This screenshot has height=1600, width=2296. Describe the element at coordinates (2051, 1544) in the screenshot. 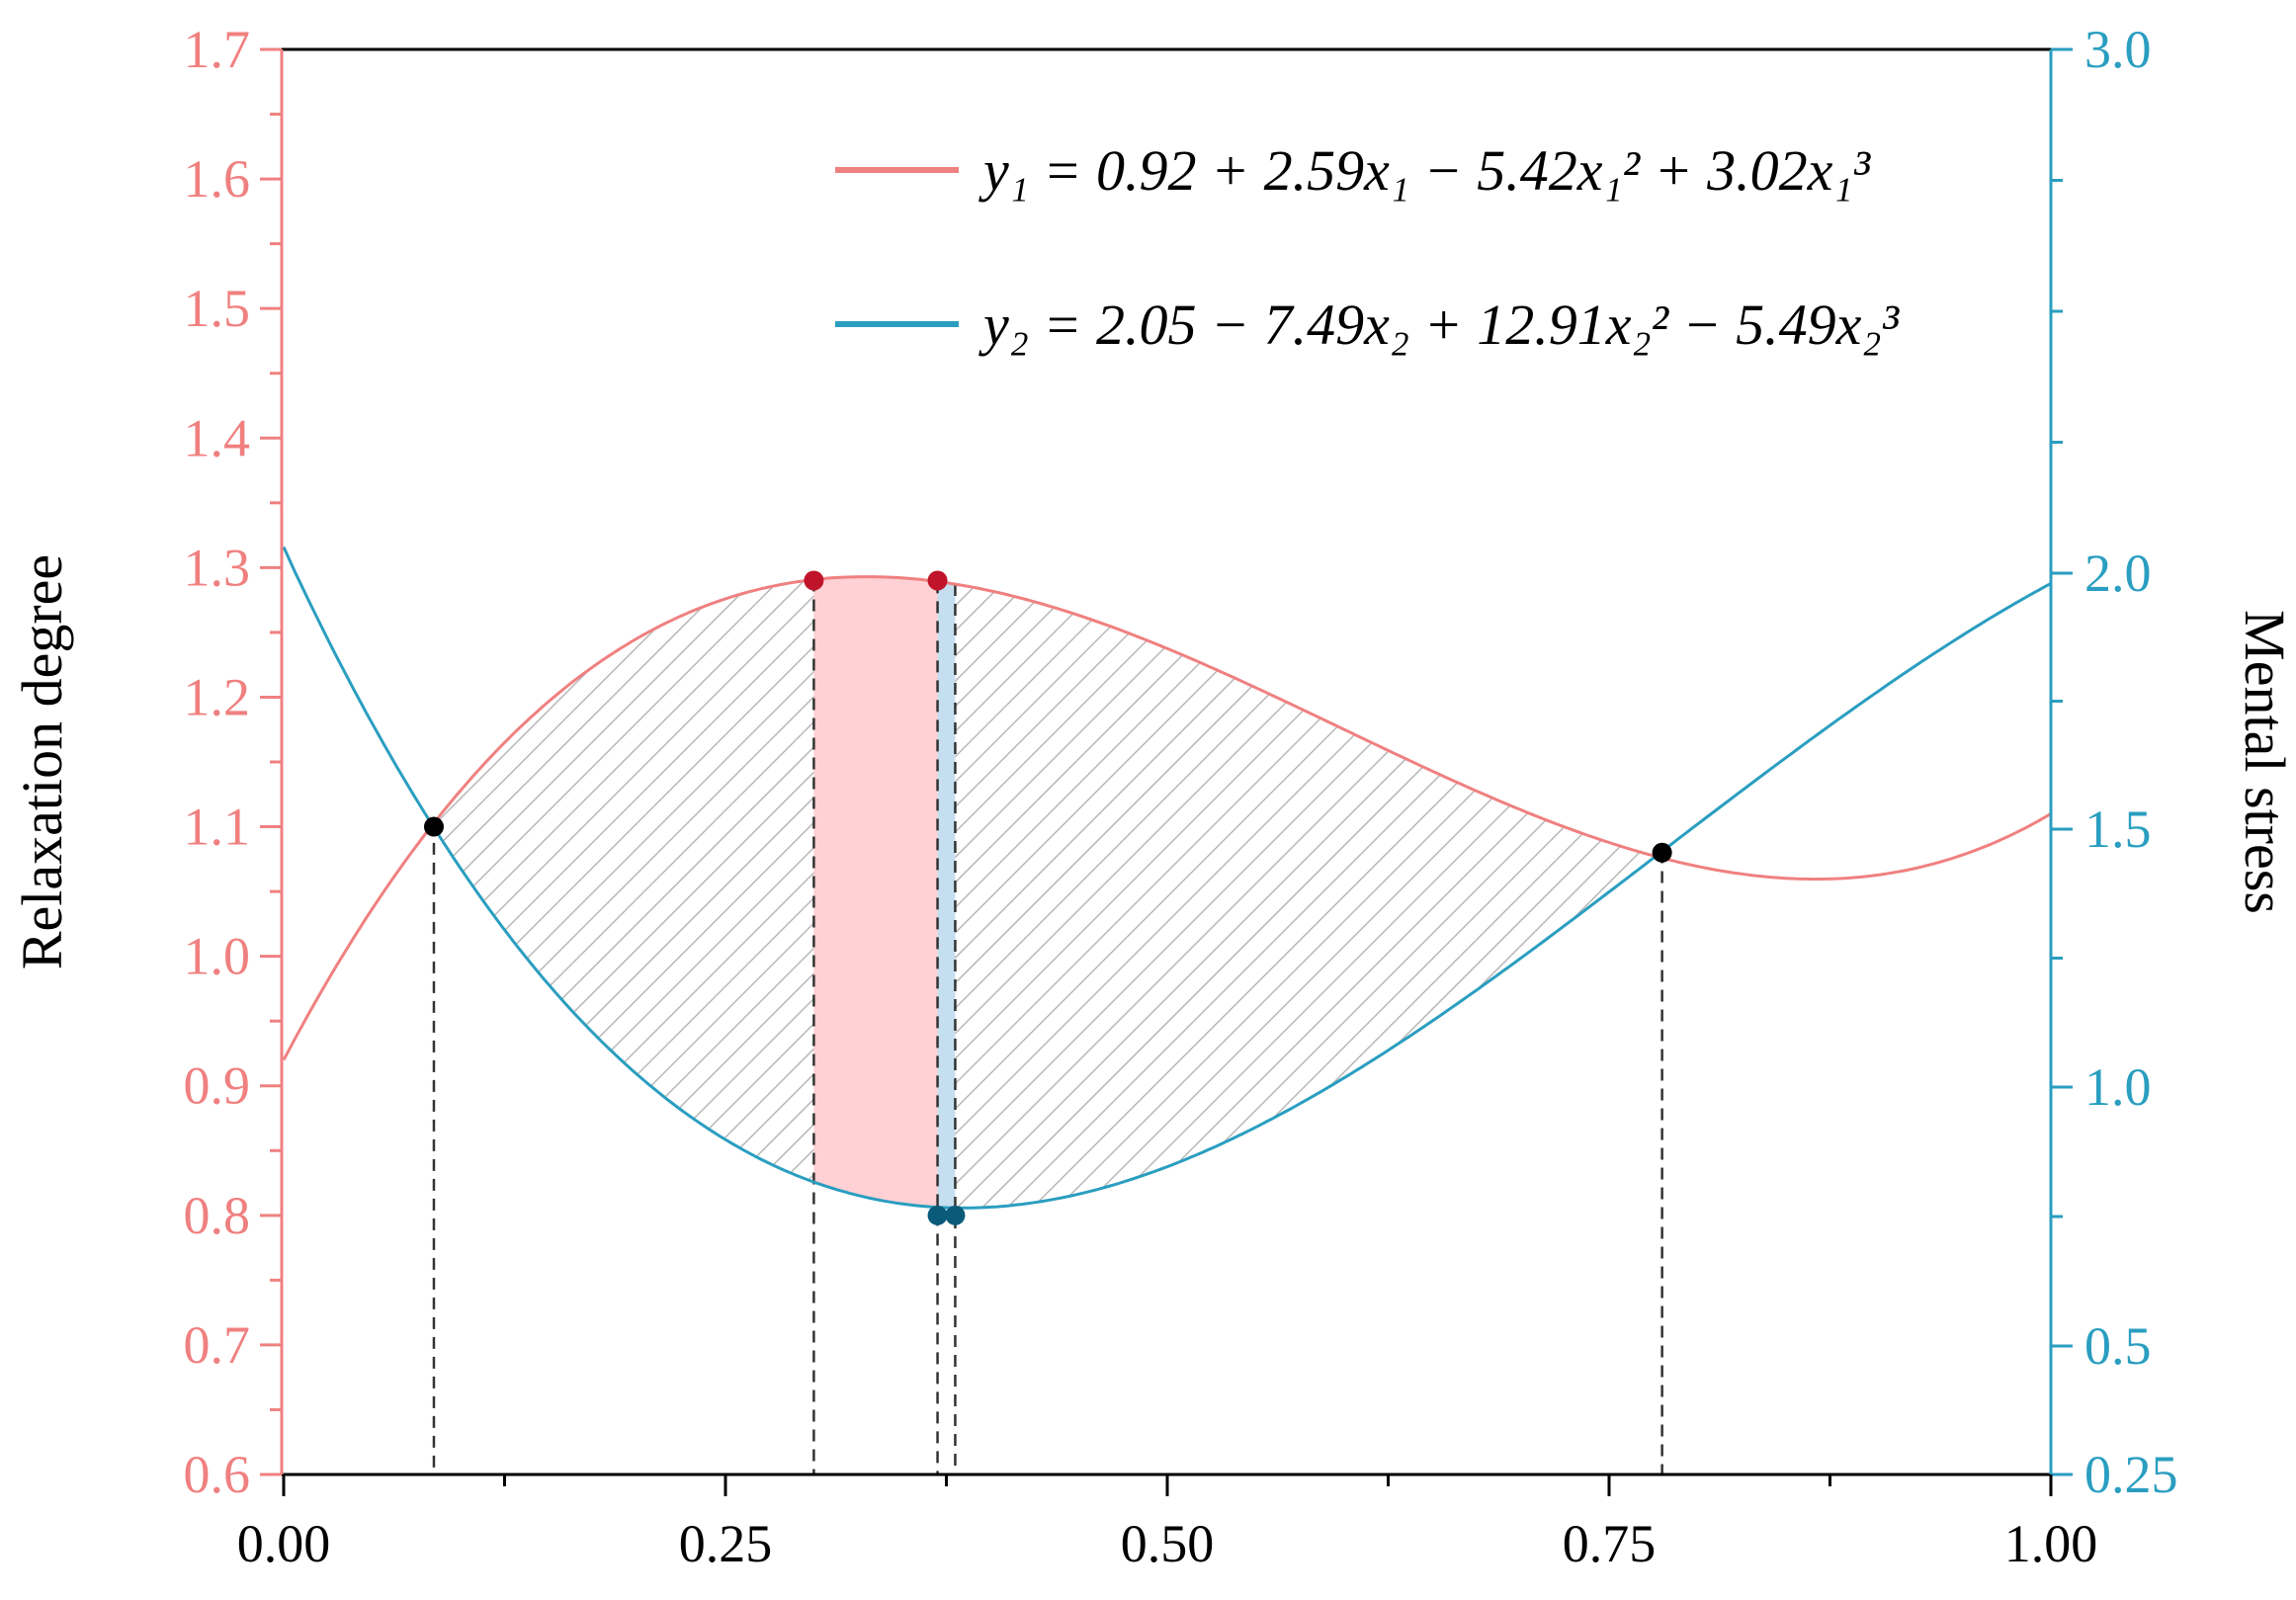

I see `x-tick-label-4: 1.00` at that location.